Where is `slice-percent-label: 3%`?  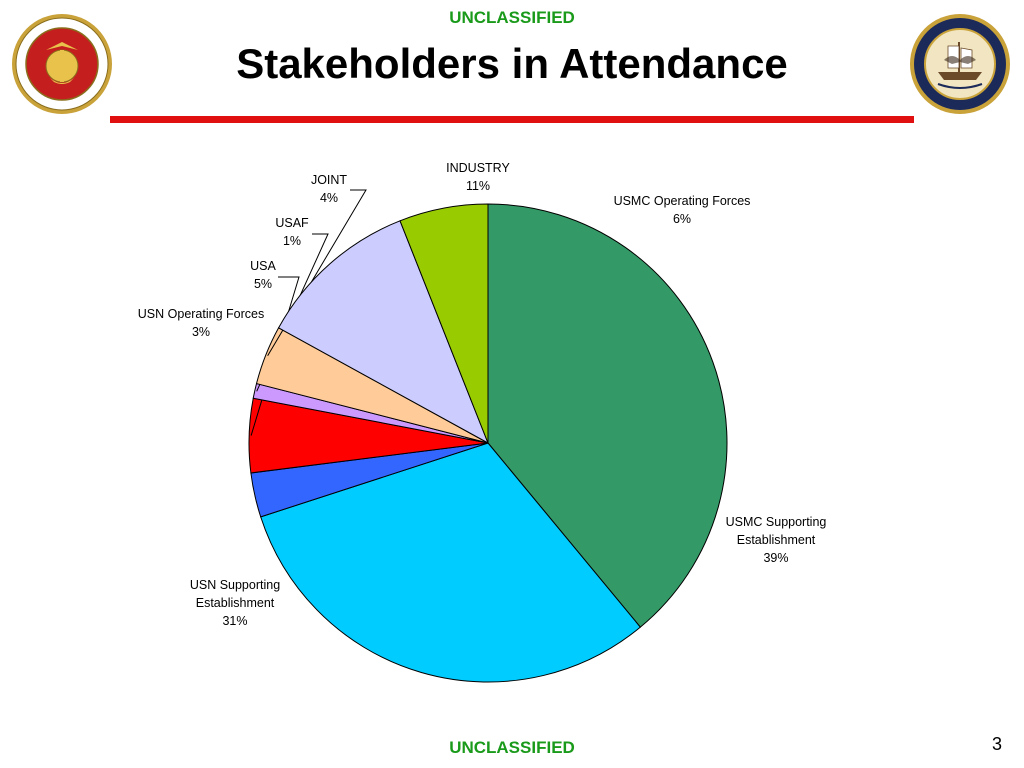 slice-percent-label: 3% is located at coordinates (201, 332).